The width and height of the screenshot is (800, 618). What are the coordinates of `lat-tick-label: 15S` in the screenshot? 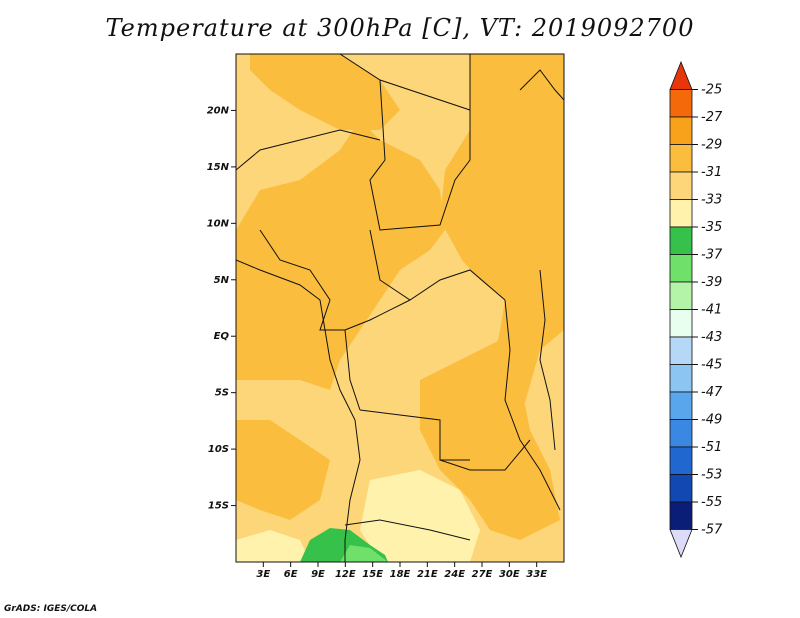 It's located at (218, 506).